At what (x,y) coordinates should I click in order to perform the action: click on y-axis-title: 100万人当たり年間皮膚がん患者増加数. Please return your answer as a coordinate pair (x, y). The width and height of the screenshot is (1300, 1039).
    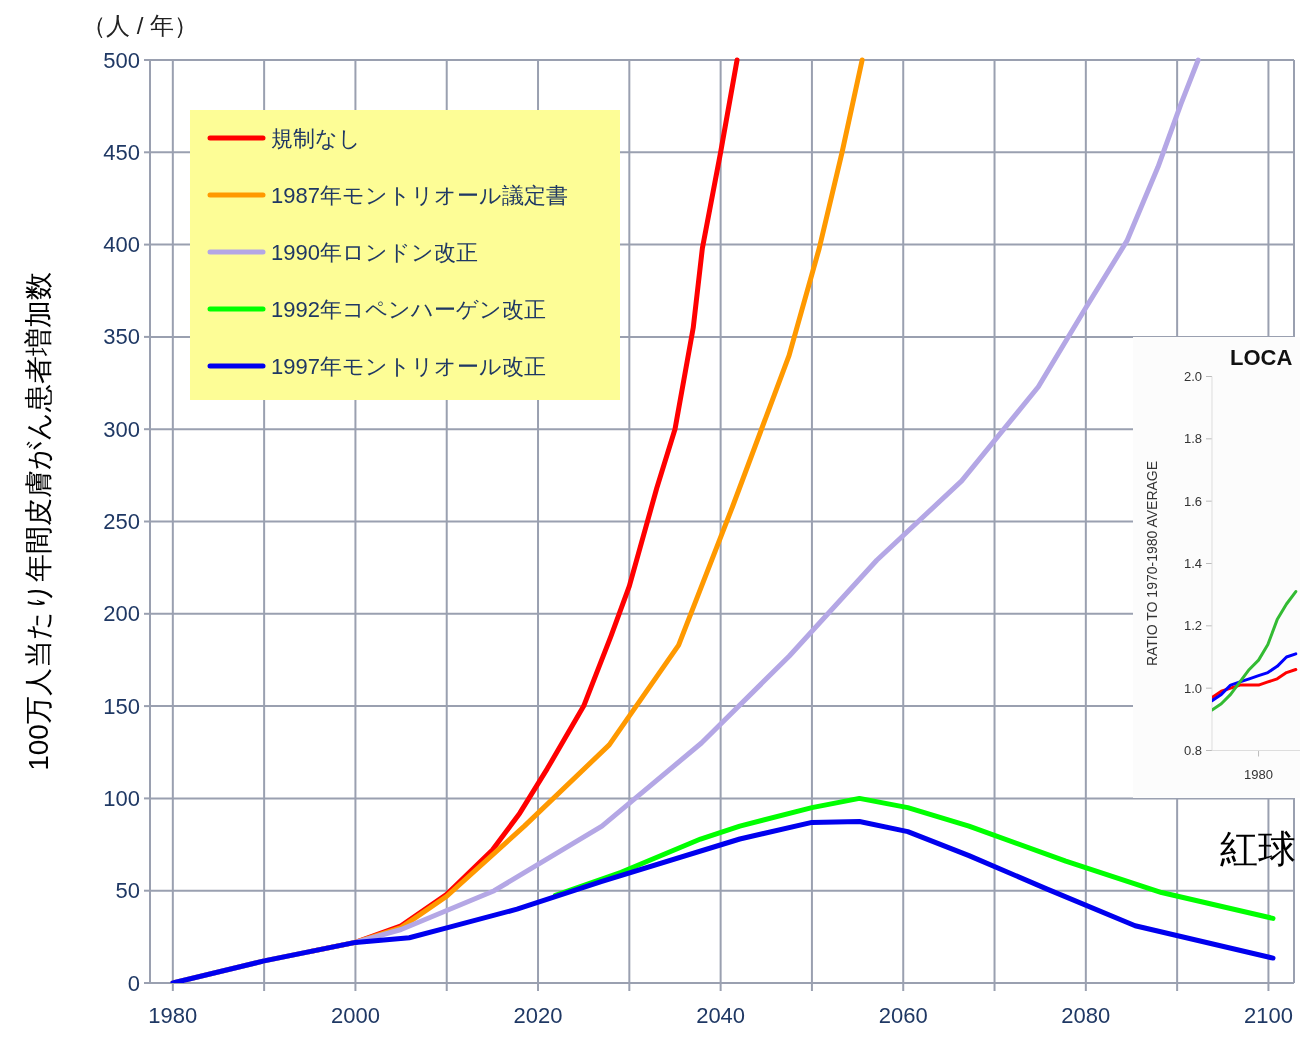
    Looking at the image, I should click on (38, 521).